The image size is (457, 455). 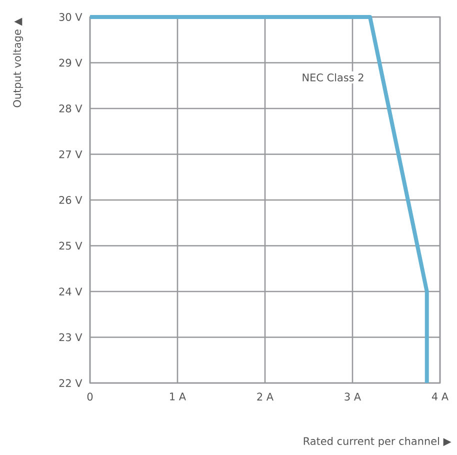 I want to click on y-tick-label: 23 V, so click(x=70, y=337).